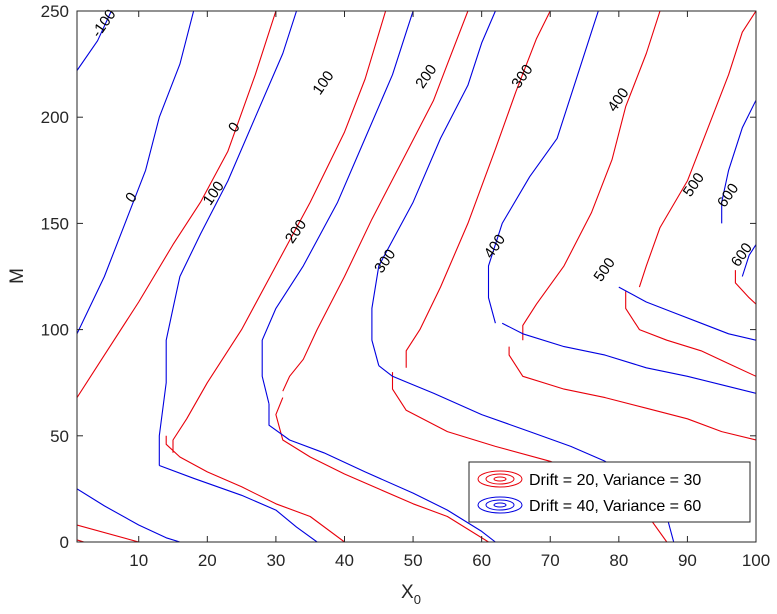  What do you see at coordinates (64, 542) in the screenshot?
I see `y-tick-label: 0` at bounding box center [64, 542].